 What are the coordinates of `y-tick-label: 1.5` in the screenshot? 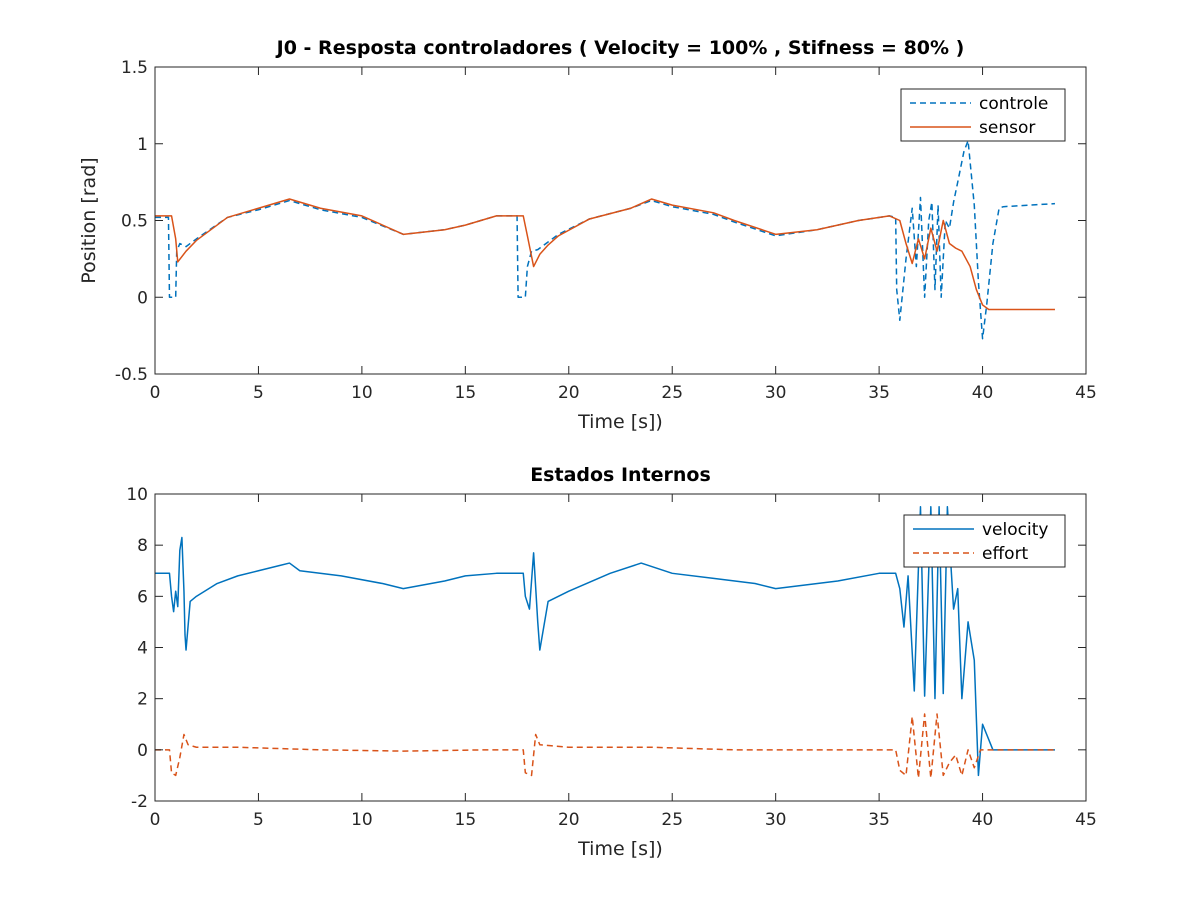 It's located at (134, 68).